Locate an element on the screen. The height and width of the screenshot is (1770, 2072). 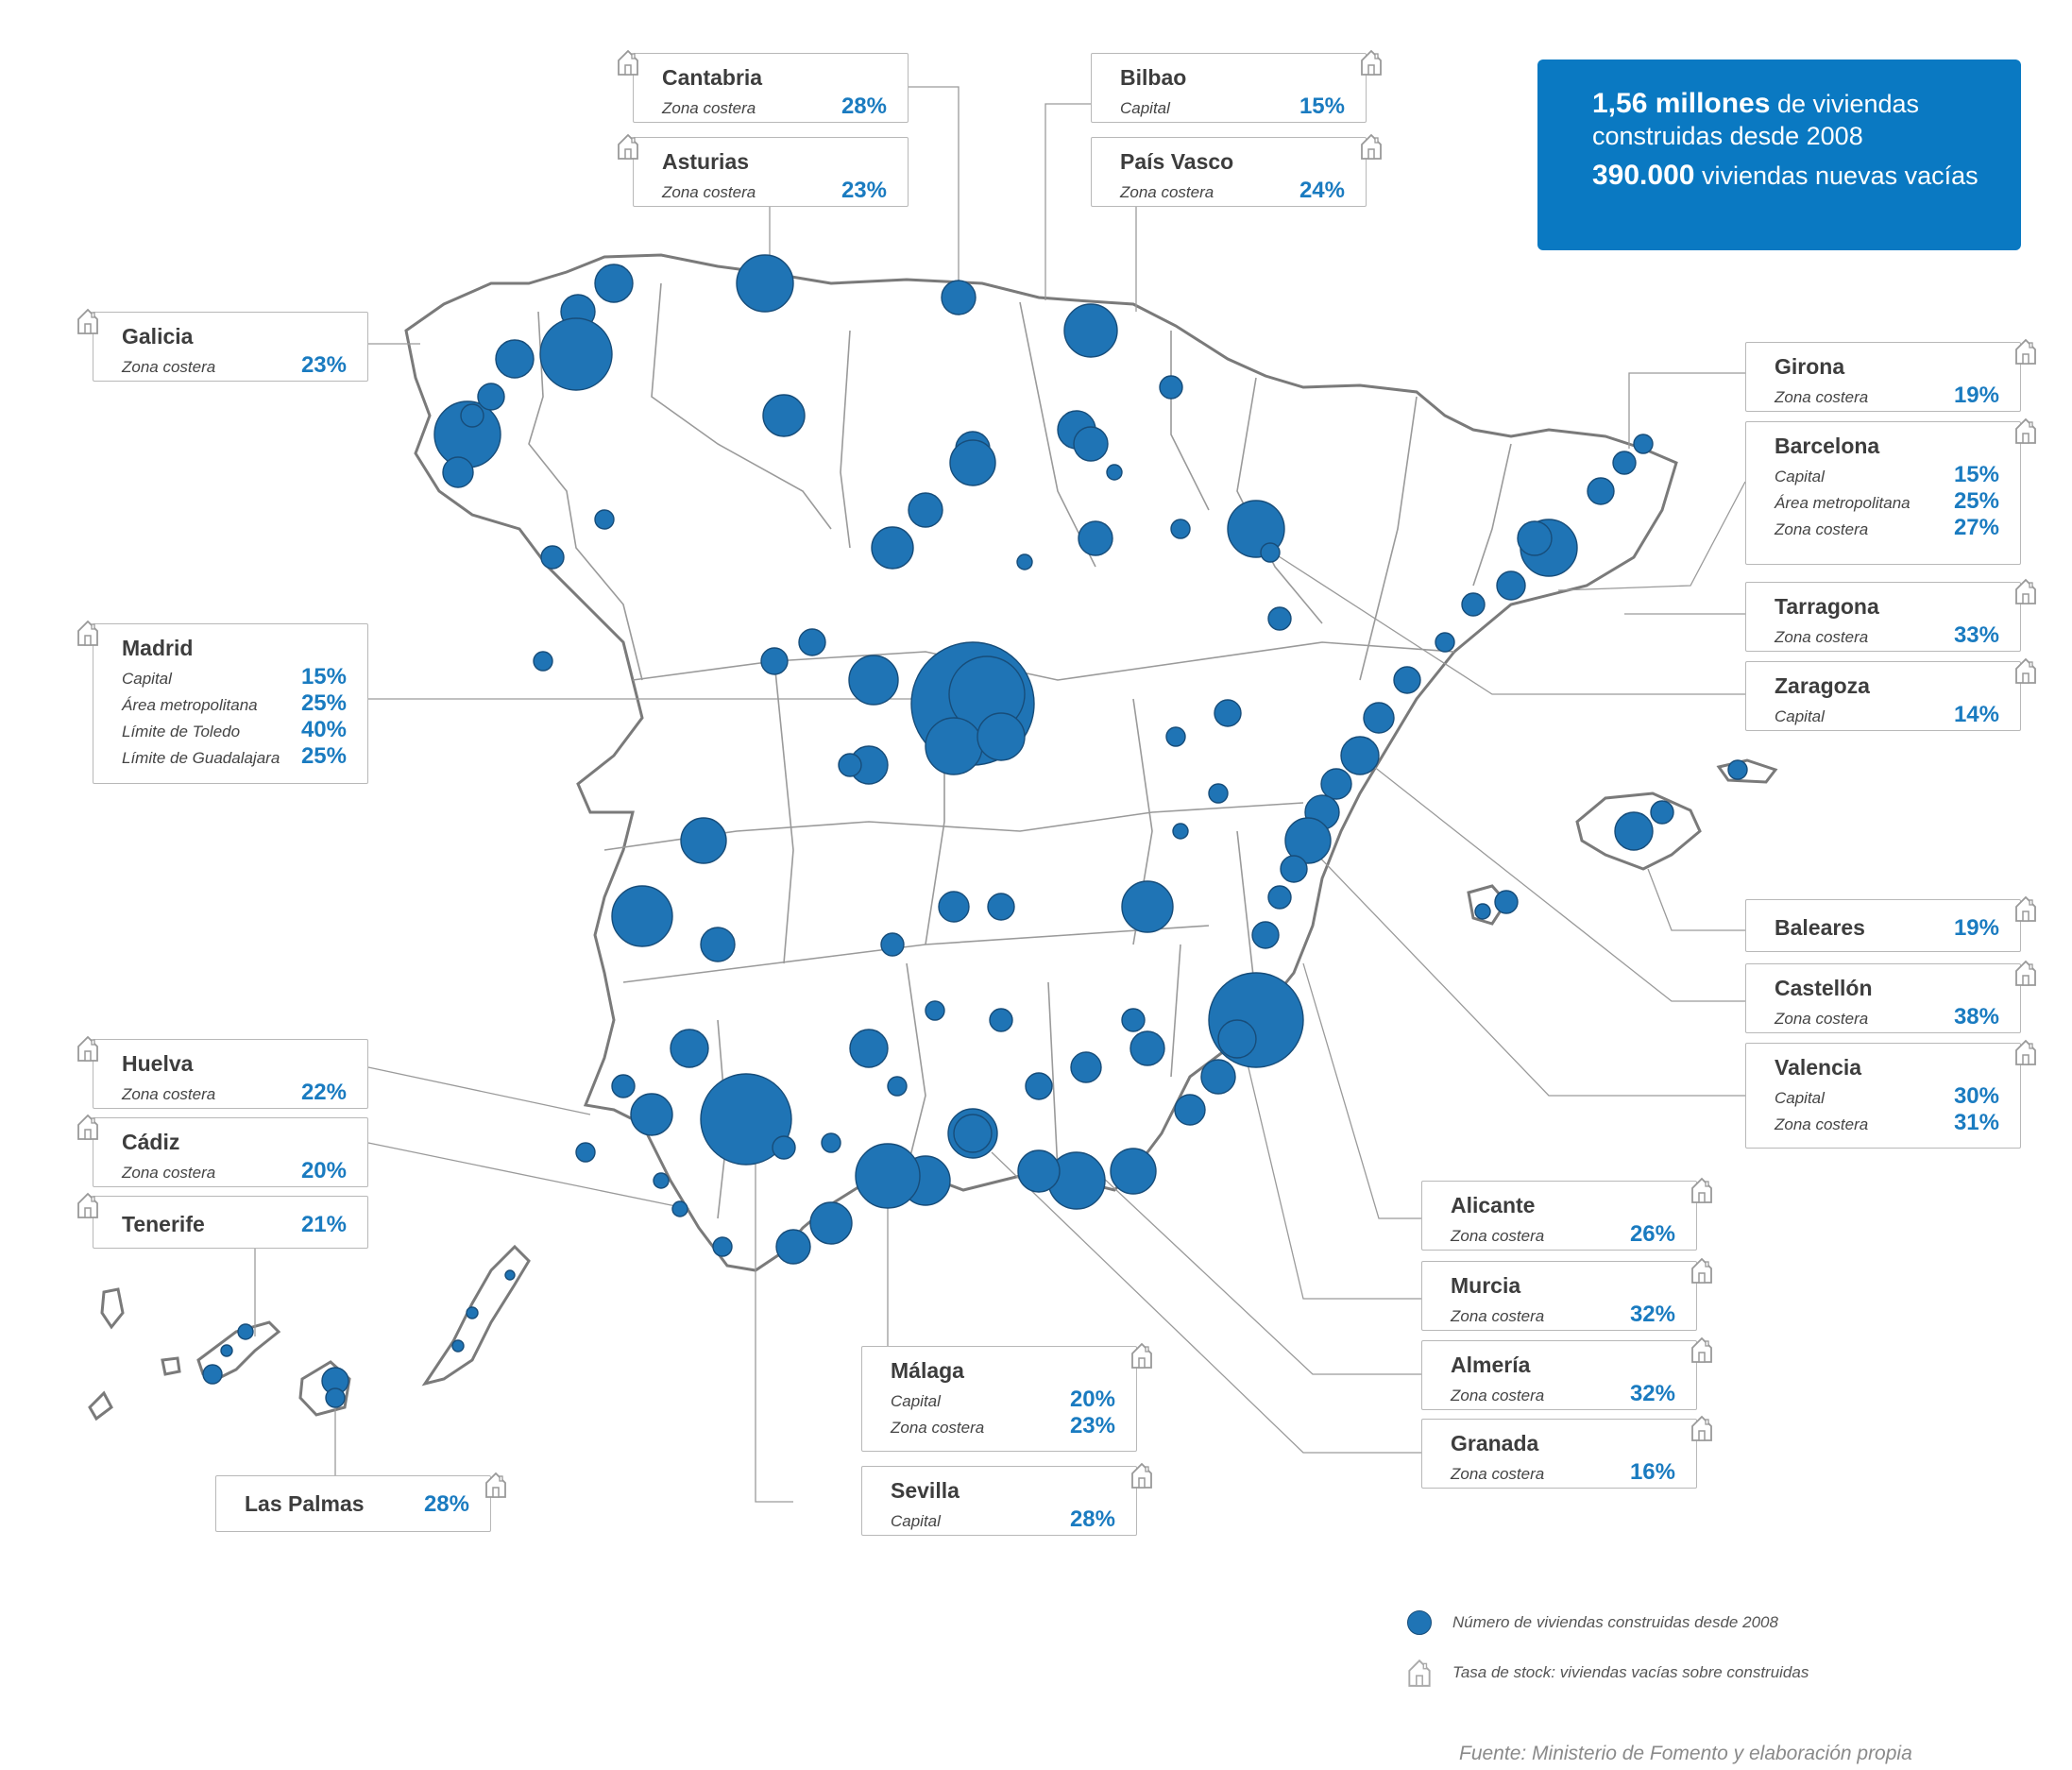
callout-row: Zona costera 27% is located at coordinates (1887, 528).